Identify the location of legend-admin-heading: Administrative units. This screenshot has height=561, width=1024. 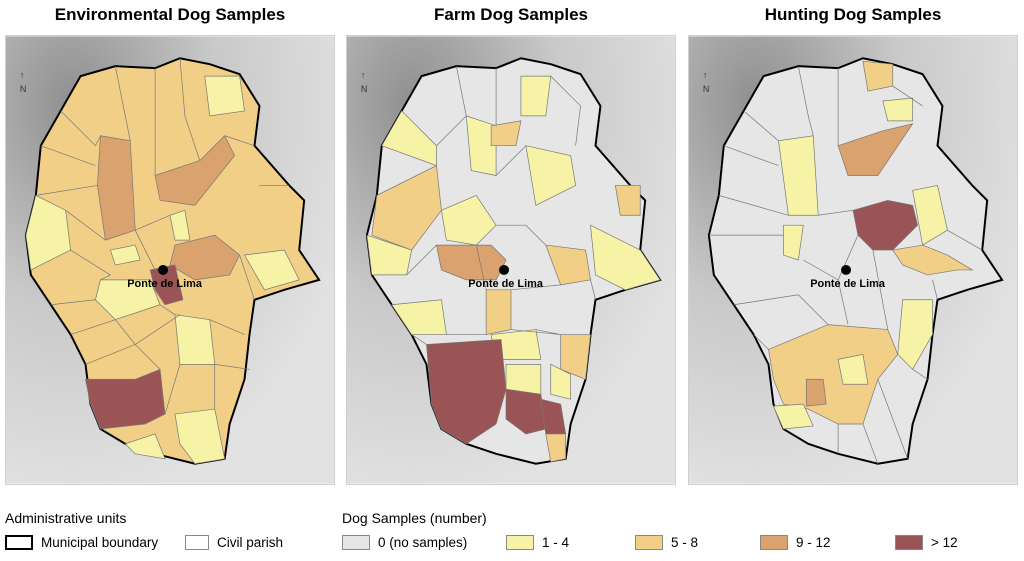
(66, 518).